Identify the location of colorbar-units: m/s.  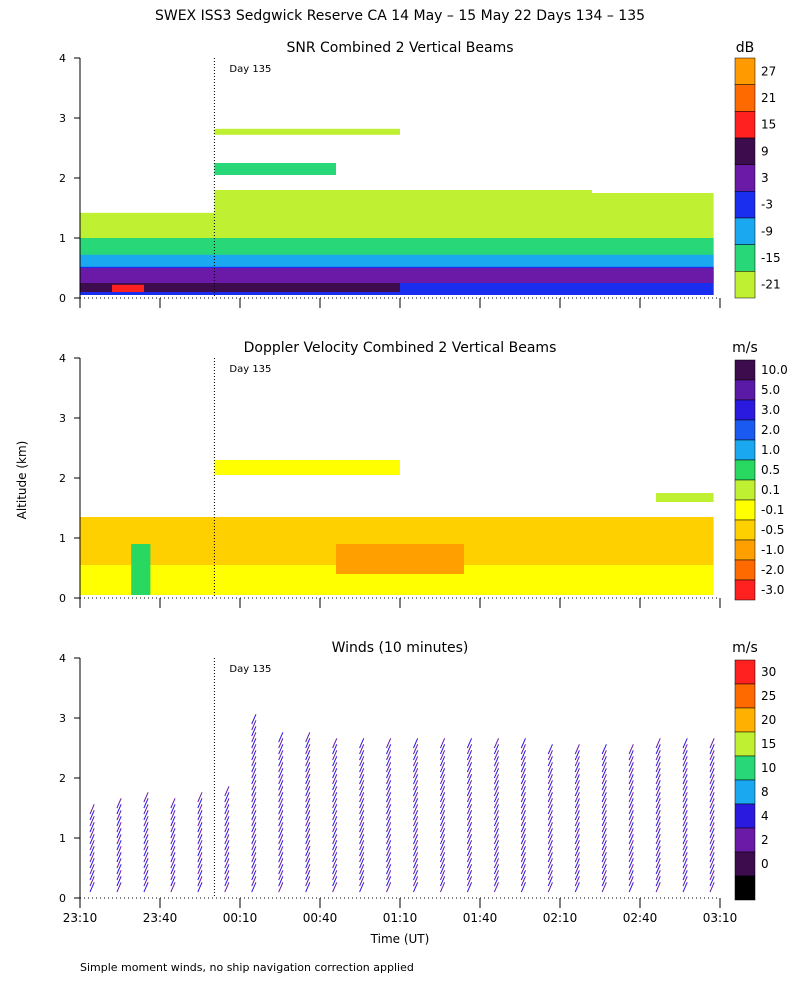
(745, 348).